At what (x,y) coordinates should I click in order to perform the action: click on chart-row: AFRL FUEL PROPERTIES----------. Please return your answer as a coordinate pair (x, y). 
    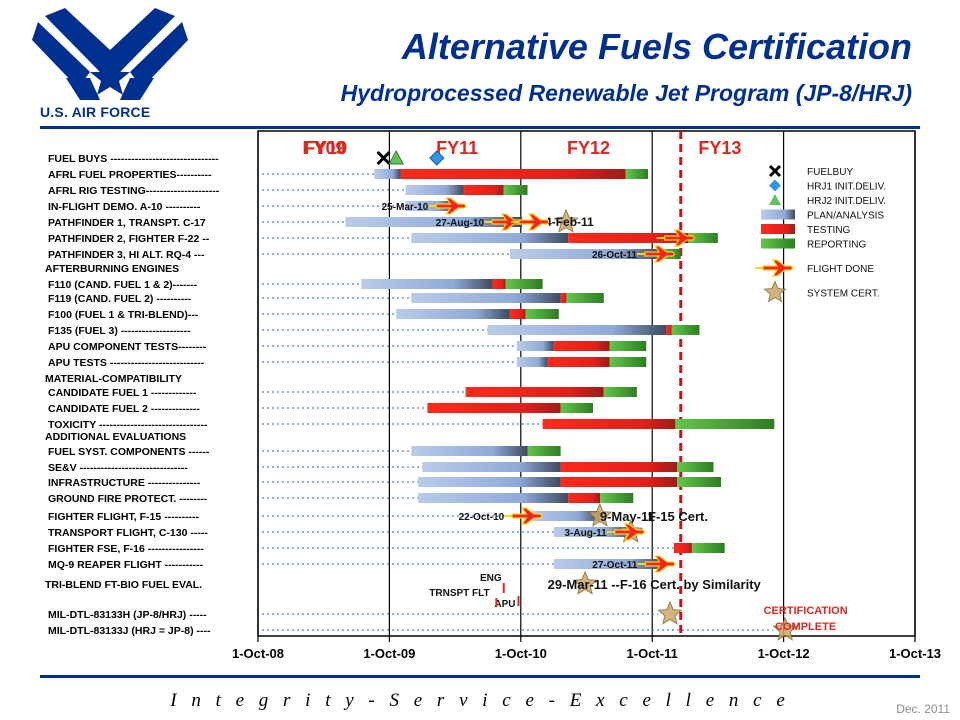
    Looking at the image, I should click on (348, 175).